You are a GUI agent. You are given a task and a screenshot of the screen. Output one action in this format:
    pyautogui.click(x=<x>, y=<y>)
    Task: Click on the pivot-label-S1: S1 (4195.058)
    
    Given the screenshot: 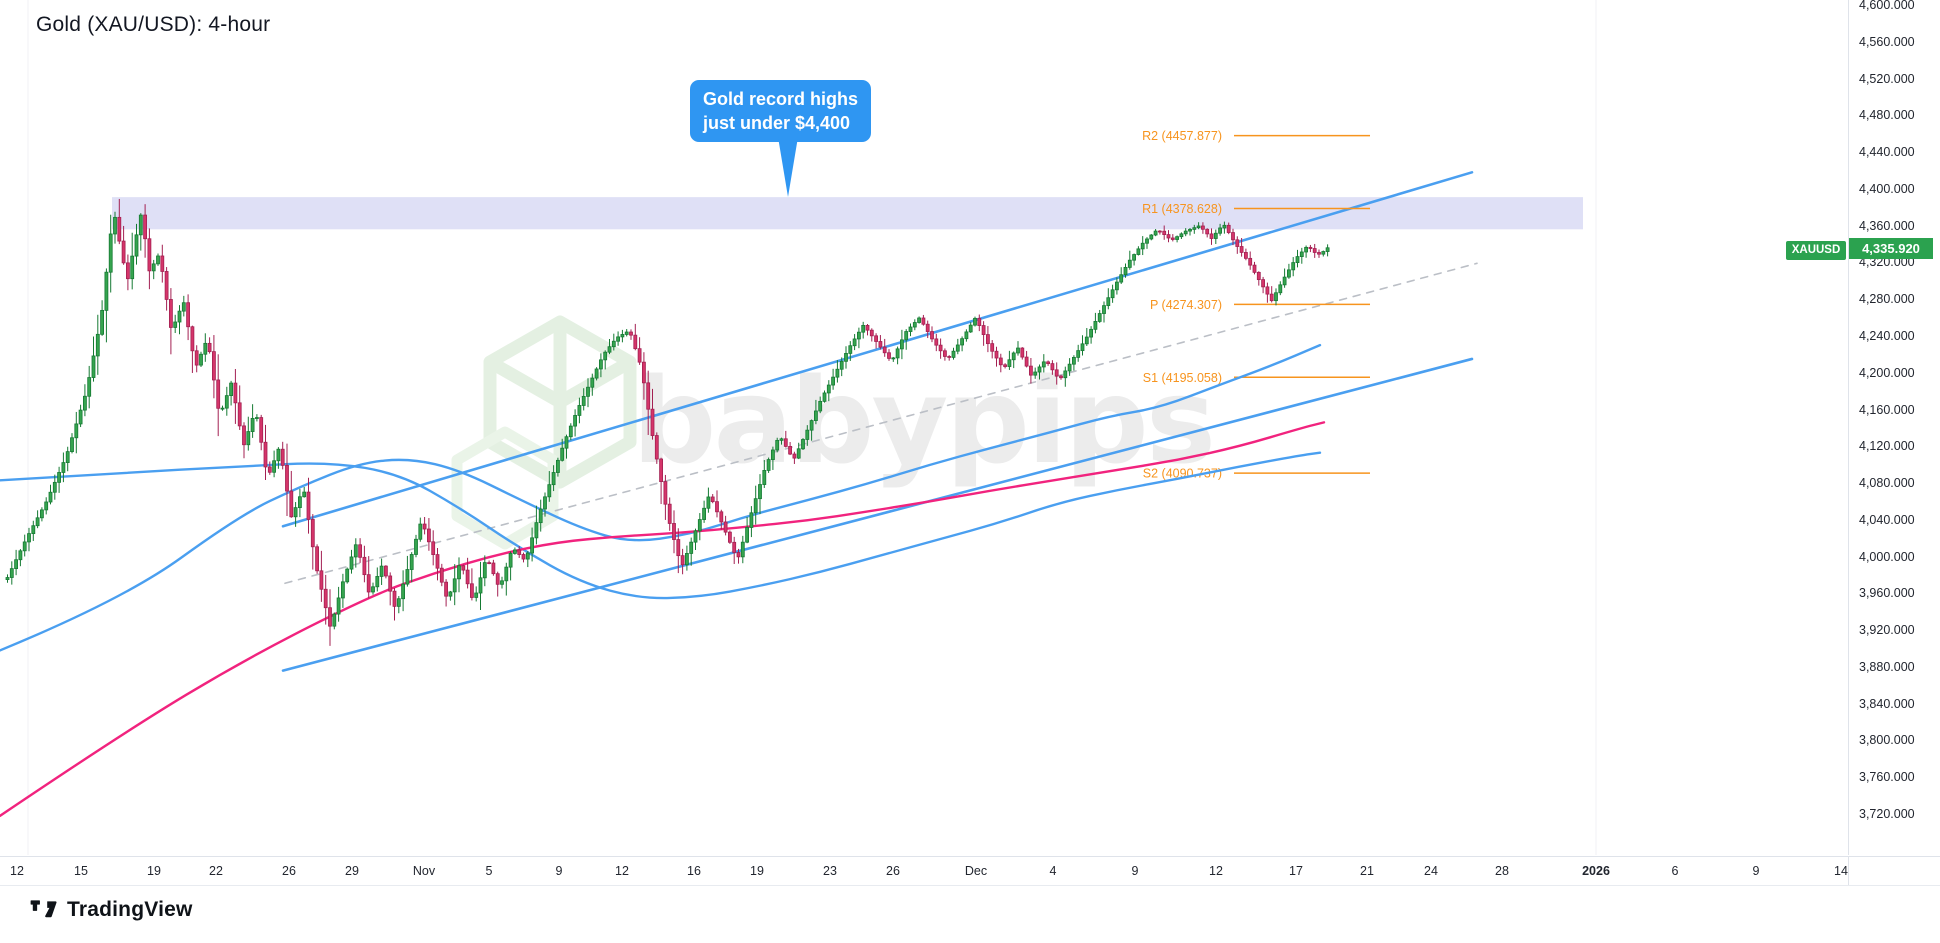 What is the action you would take?
    pyautogui.click(x=1182, y=378)
    